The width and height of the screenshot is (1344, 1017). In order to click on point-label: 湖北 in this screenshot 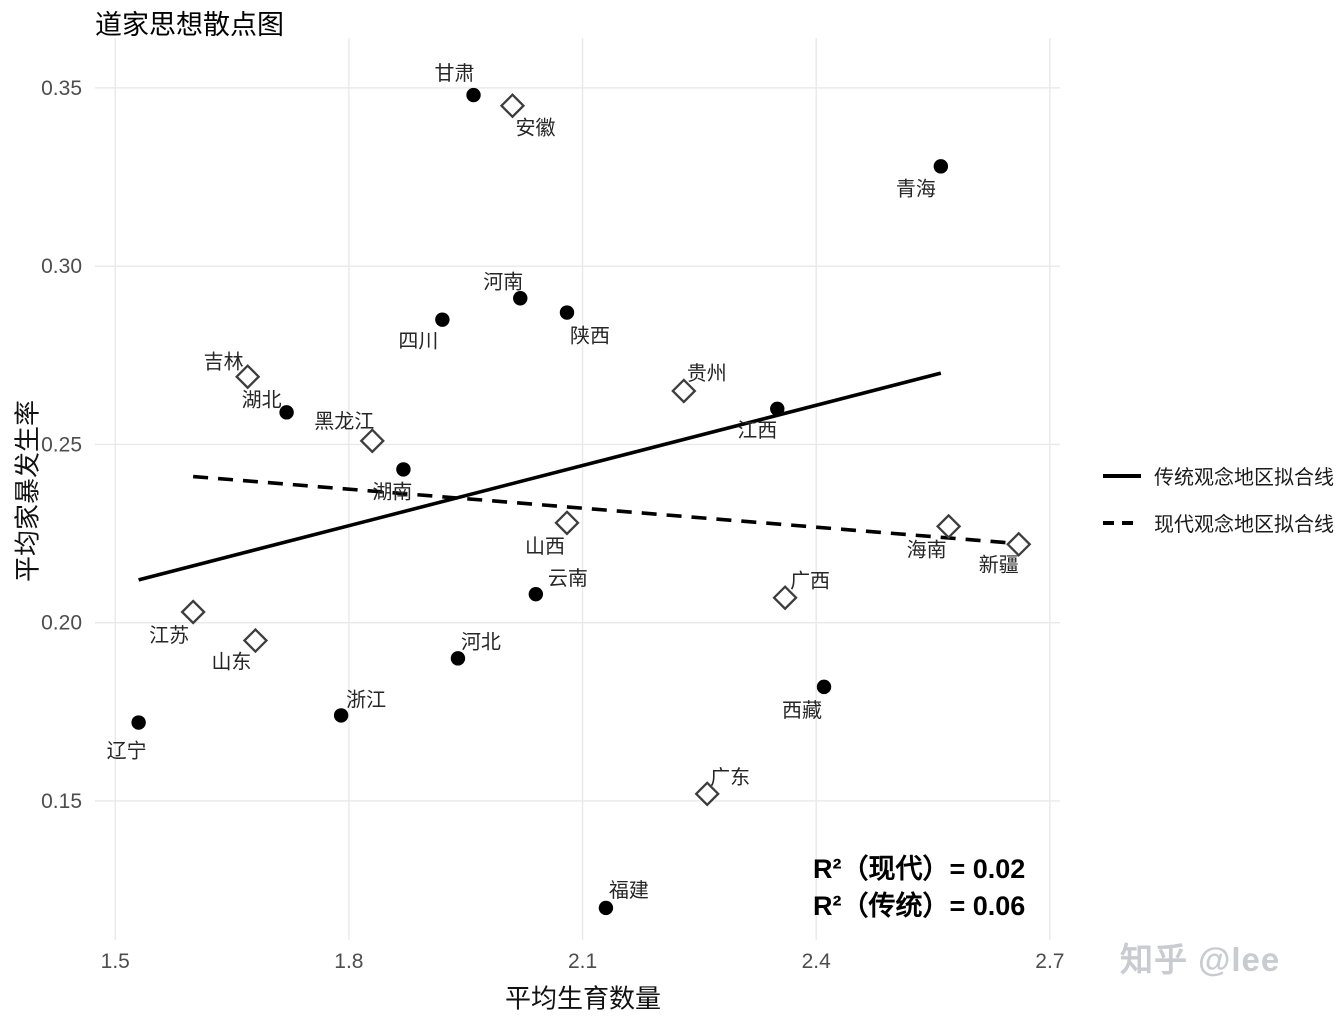, I will do `click(262, 399)`.